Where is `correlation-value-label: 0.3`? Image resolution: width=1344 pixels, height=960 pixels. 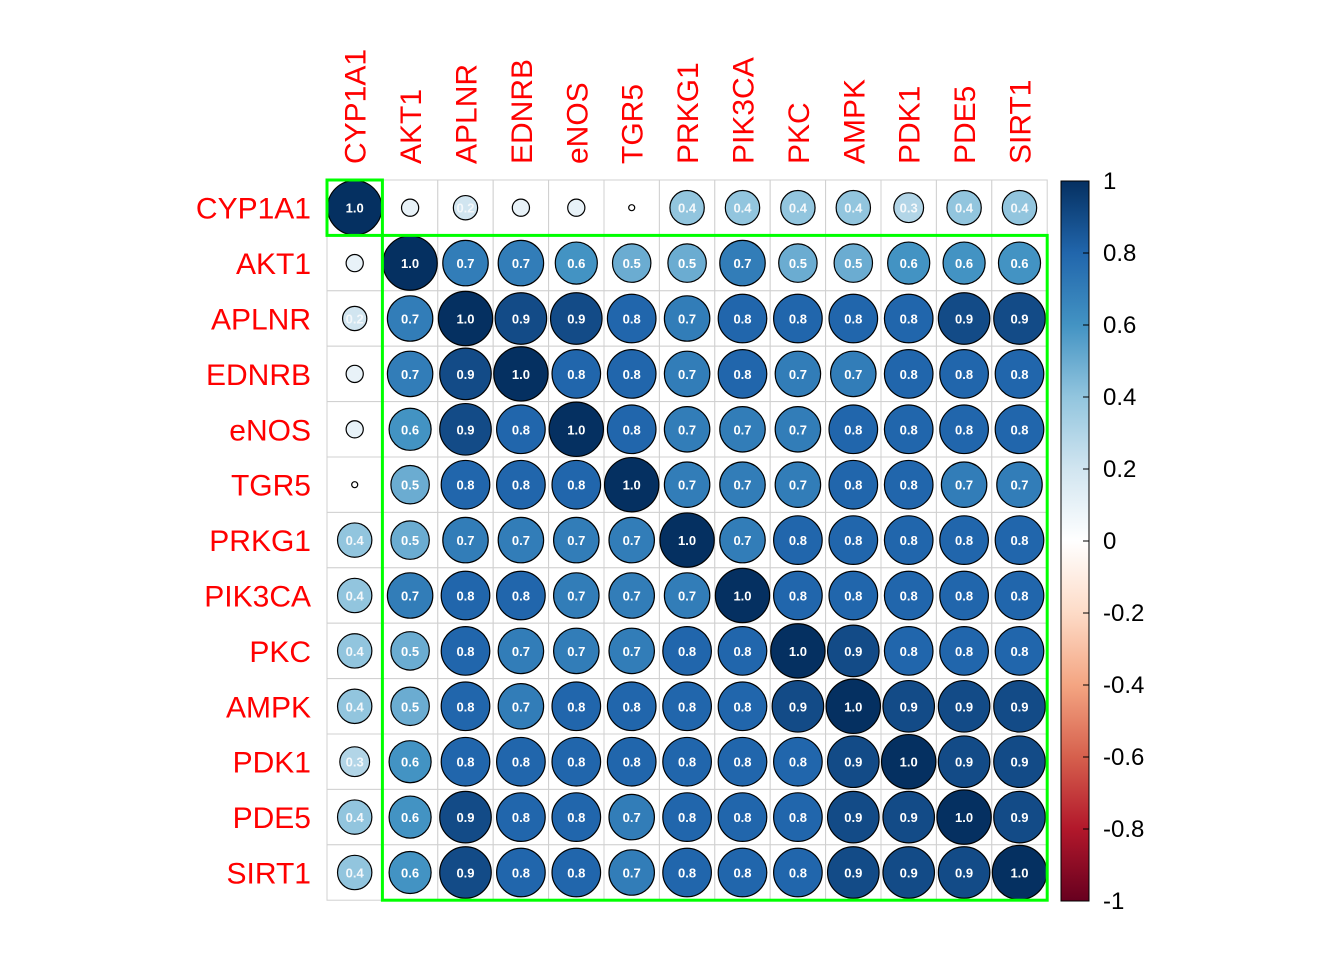 correlation-value-label: 0.3 is located at coordinates (909, 208).